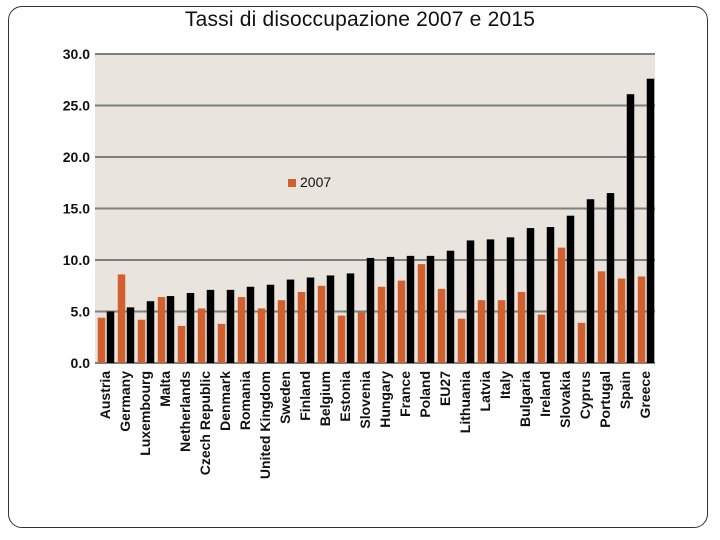 The height and width of the screenshot is (540, 720). I want to click on x-category-label: Finland, so click(305, 396).